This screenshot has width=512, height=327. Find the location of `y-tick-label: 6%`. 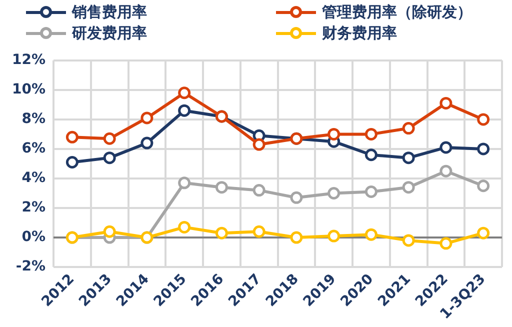

y-tick-label: 6% is located at coordinates (34, 148).